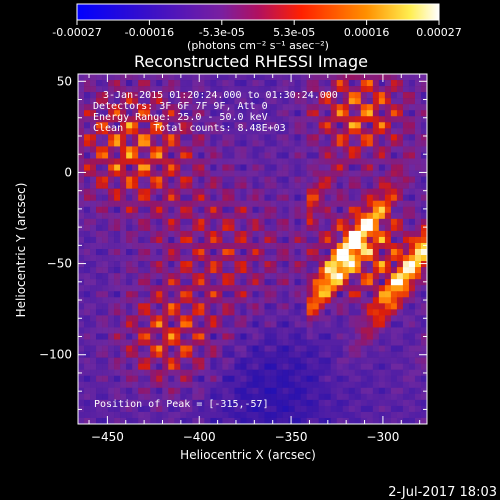  Describe the element at coordinates (149, 32) in the screenshot. I see `colorbar-tick-label: -0.00016` at that location.